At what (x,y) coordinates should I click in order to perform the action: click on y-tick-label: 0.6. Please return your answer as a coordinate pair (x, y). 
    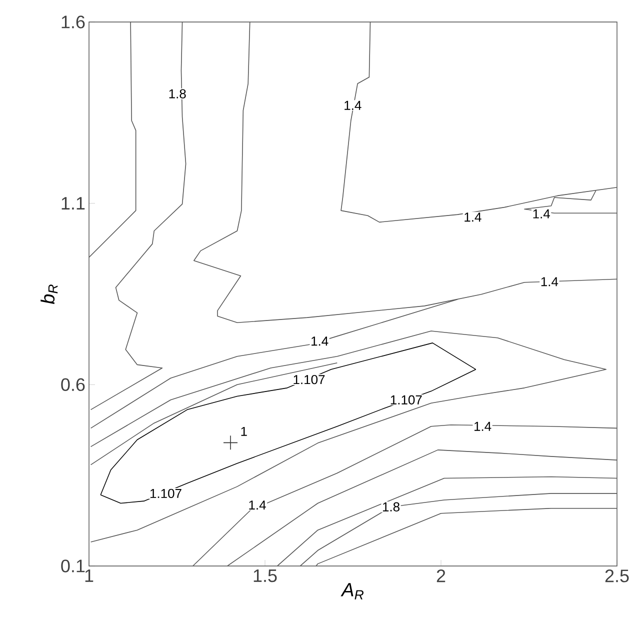
    Looking at the image, I should click on (73, 385).